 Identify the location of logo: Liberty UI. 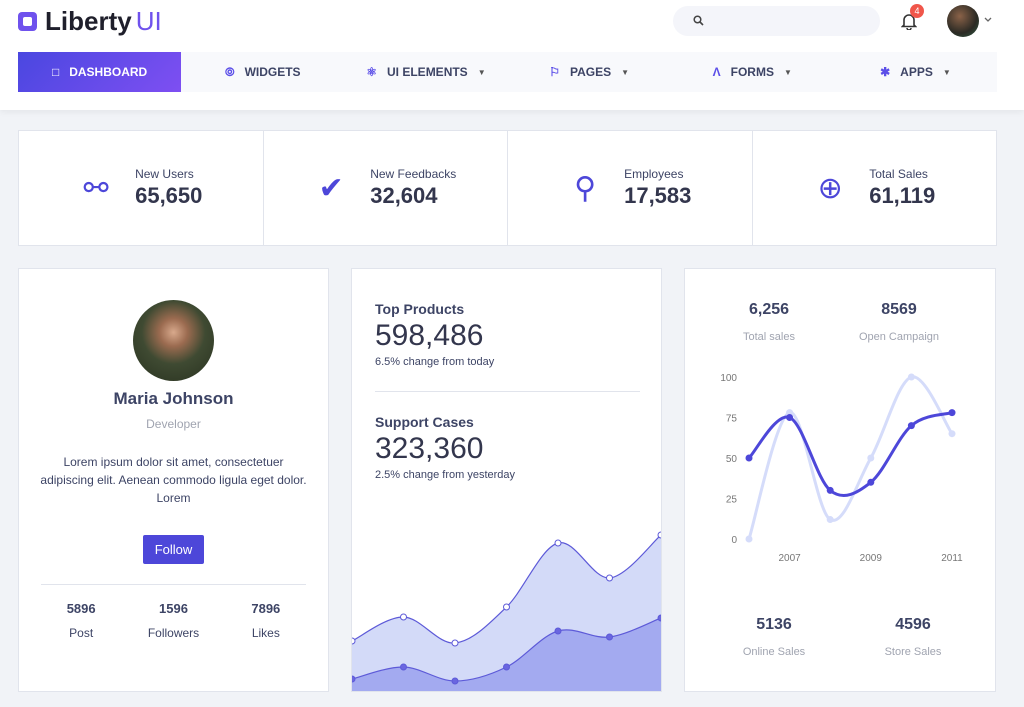
(90, 21).